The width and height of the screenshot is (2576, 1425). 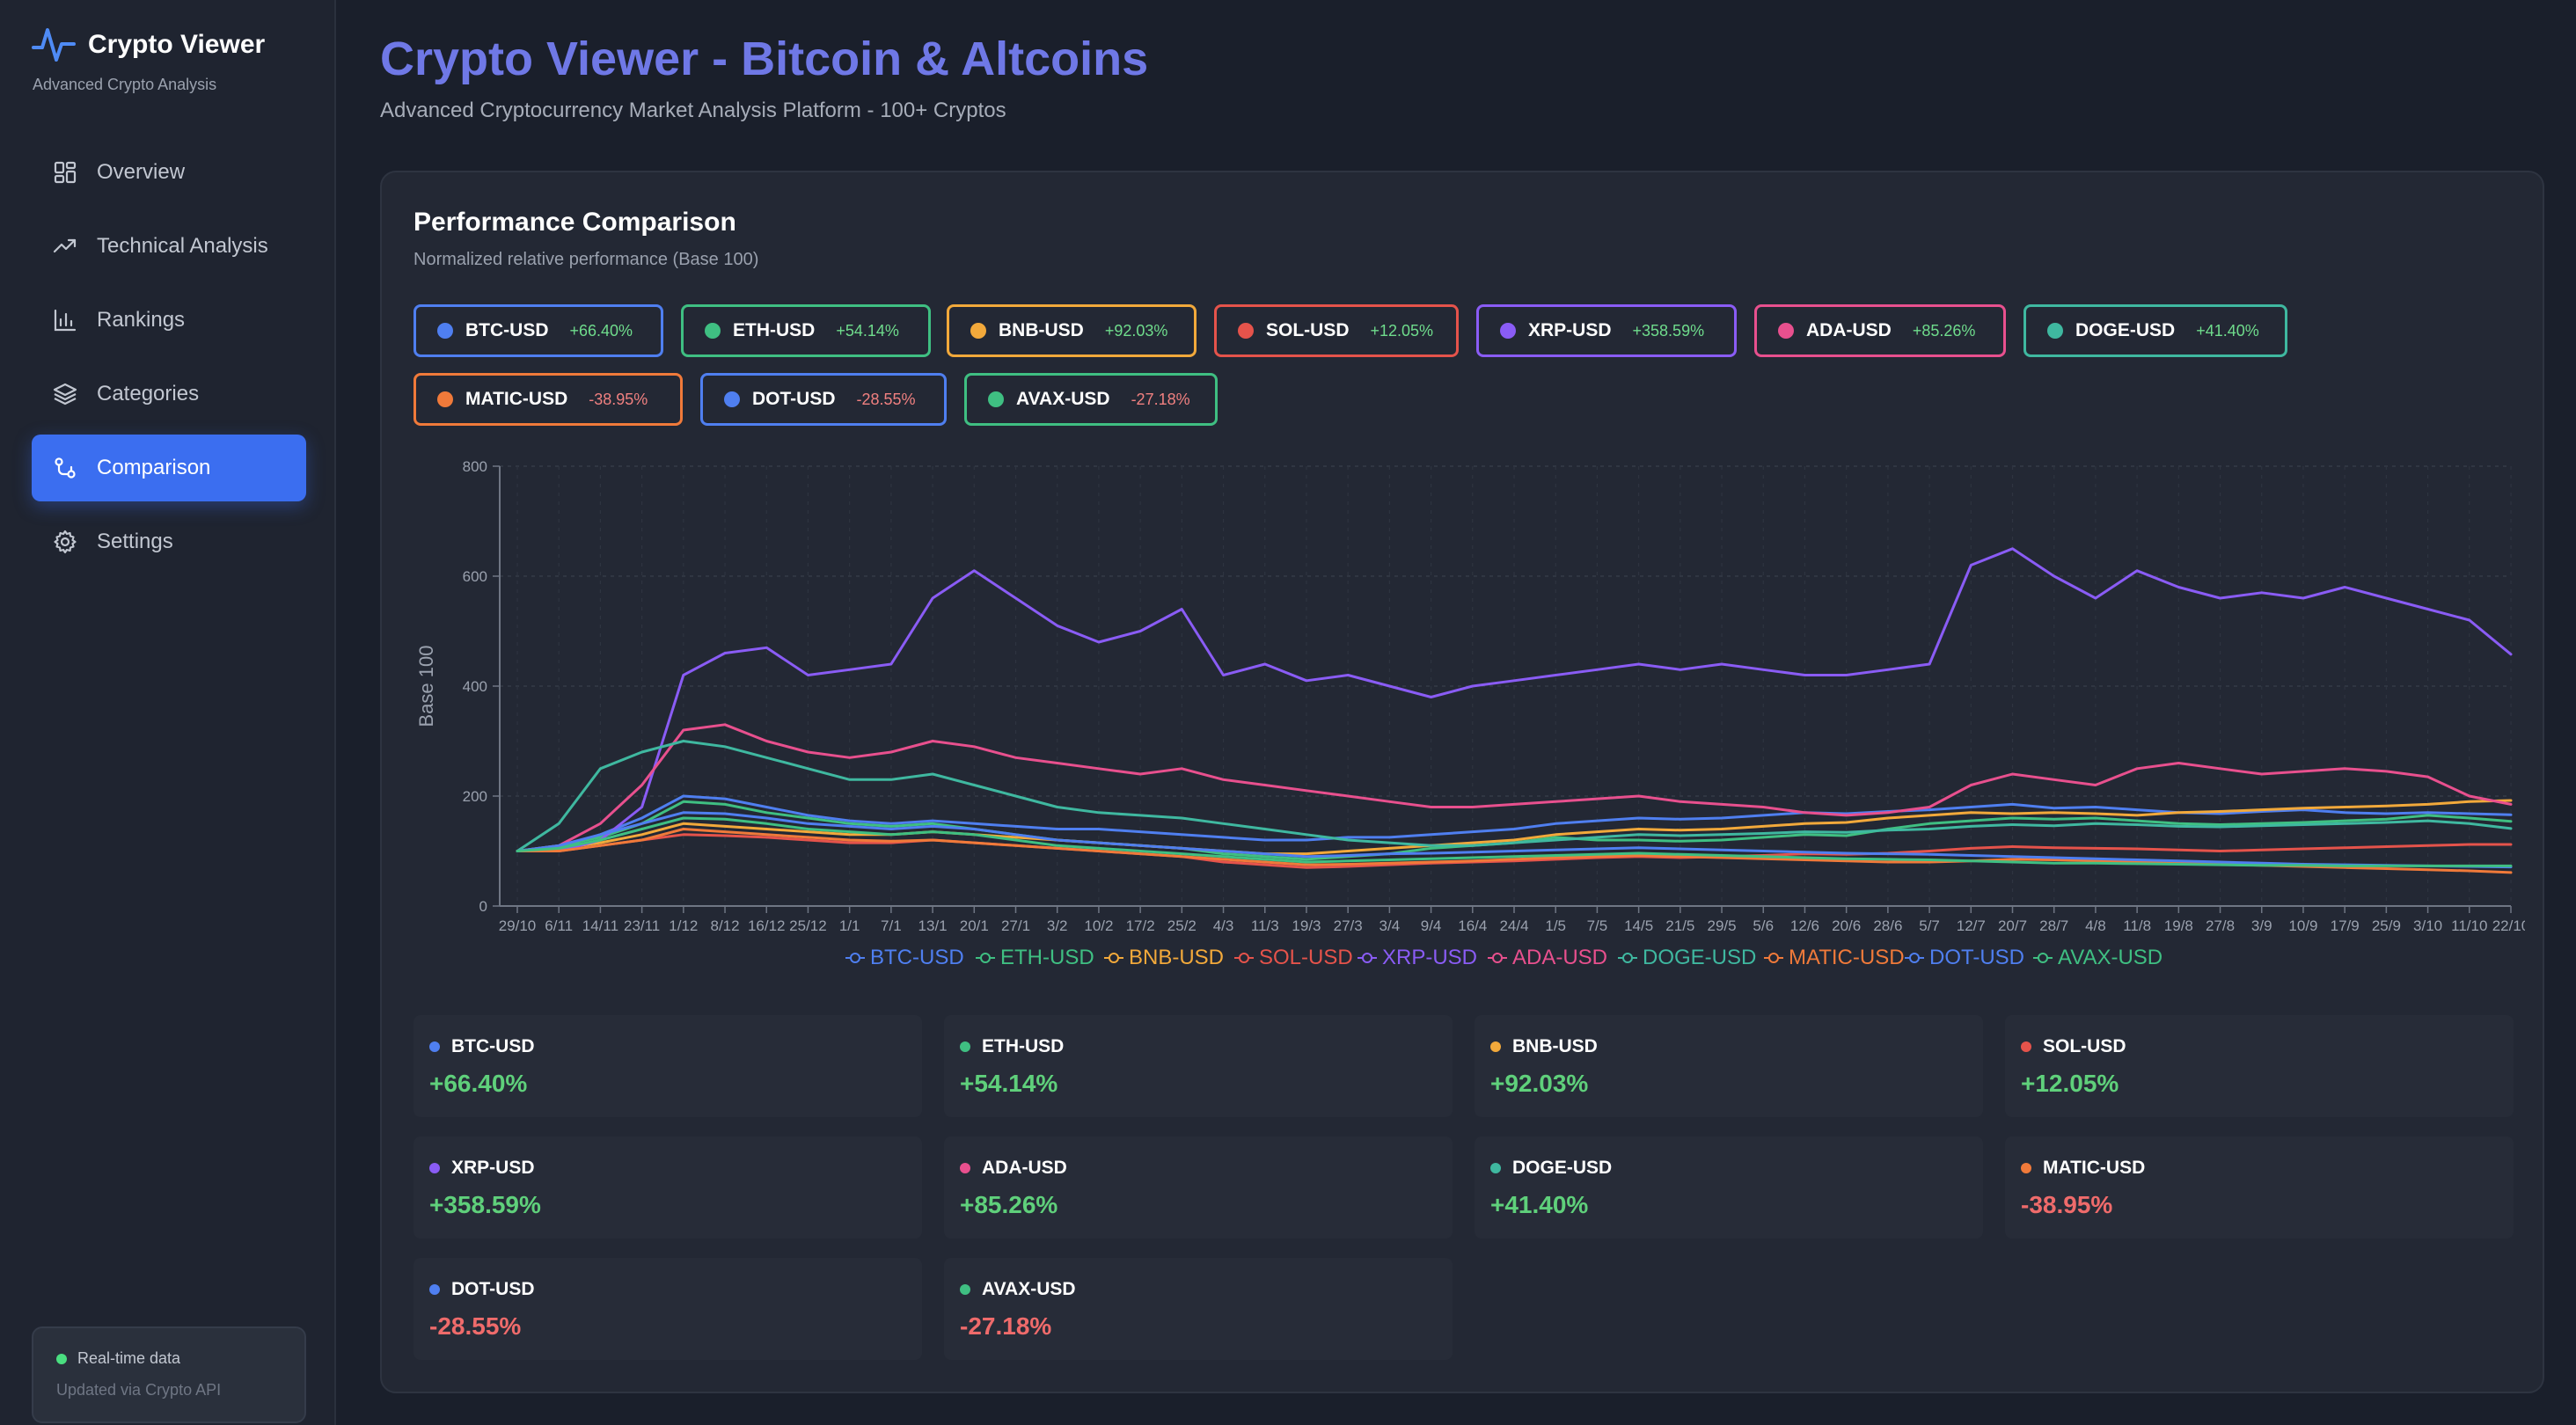 What do you see at coordinates (2261, 925) in the screenshot?
I see `x-tick-label: 3/9` at bounding box center [2261, 925].